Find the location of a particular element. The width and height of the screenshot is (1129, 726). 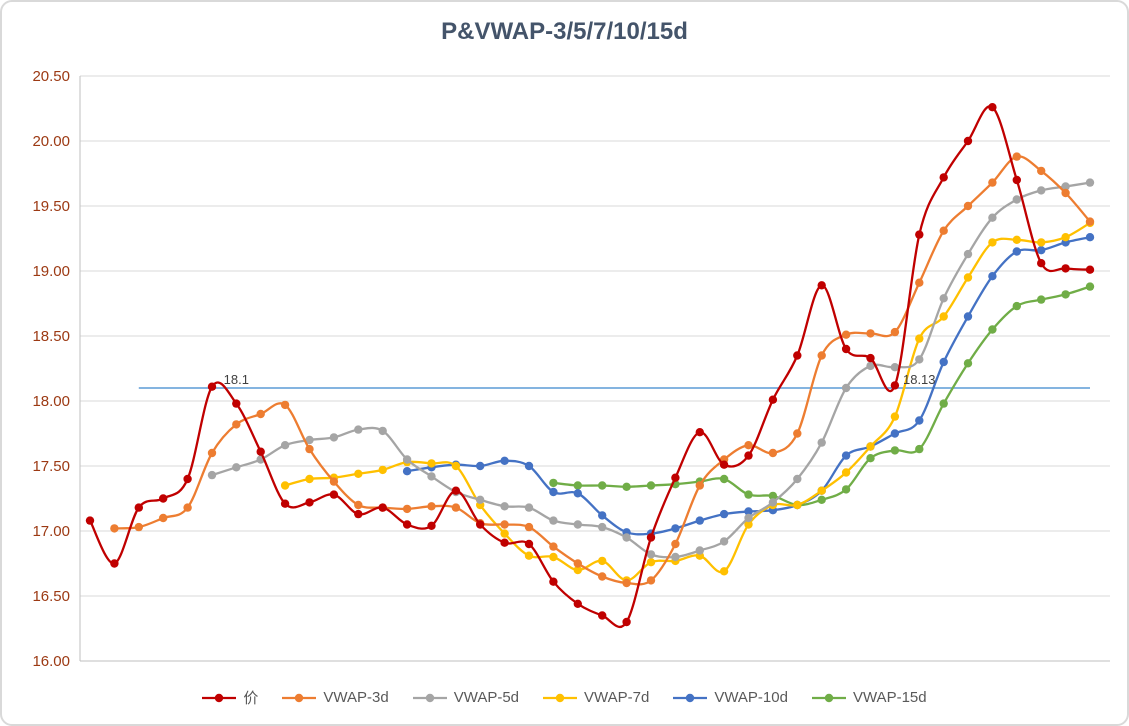

legend-item-vwap-3d: VWAP-3d is located at coordinates (335, 697).